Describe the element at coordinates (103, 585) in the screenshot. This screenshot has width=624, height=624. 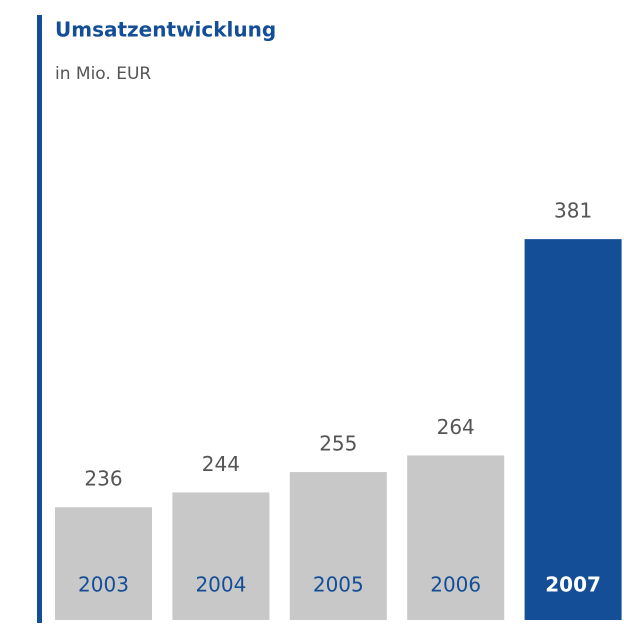
I see `x-tick-label: 2003` at that location.